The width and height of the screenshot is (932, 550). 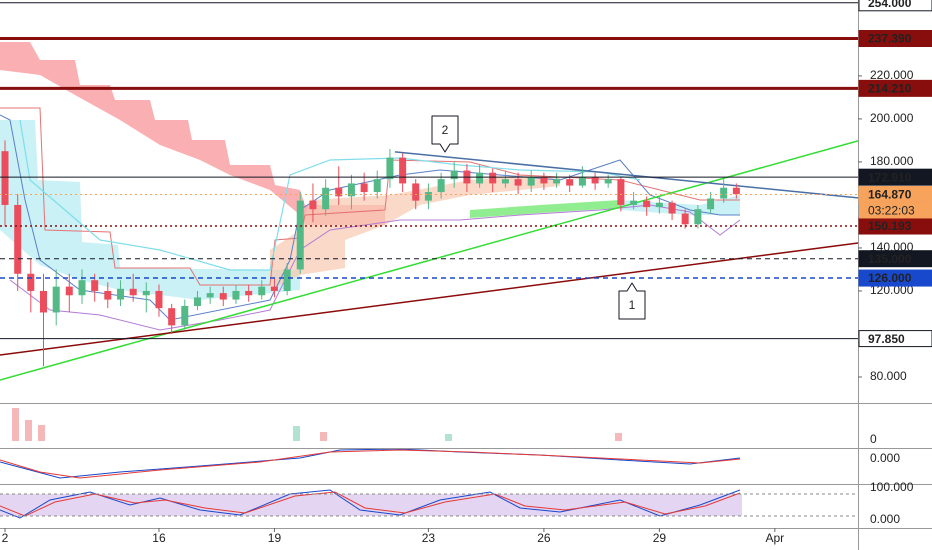 What do you see at coordinates (545, 209) in the screenshot?
I see `cloud-green` at bounding box center [545, 209].